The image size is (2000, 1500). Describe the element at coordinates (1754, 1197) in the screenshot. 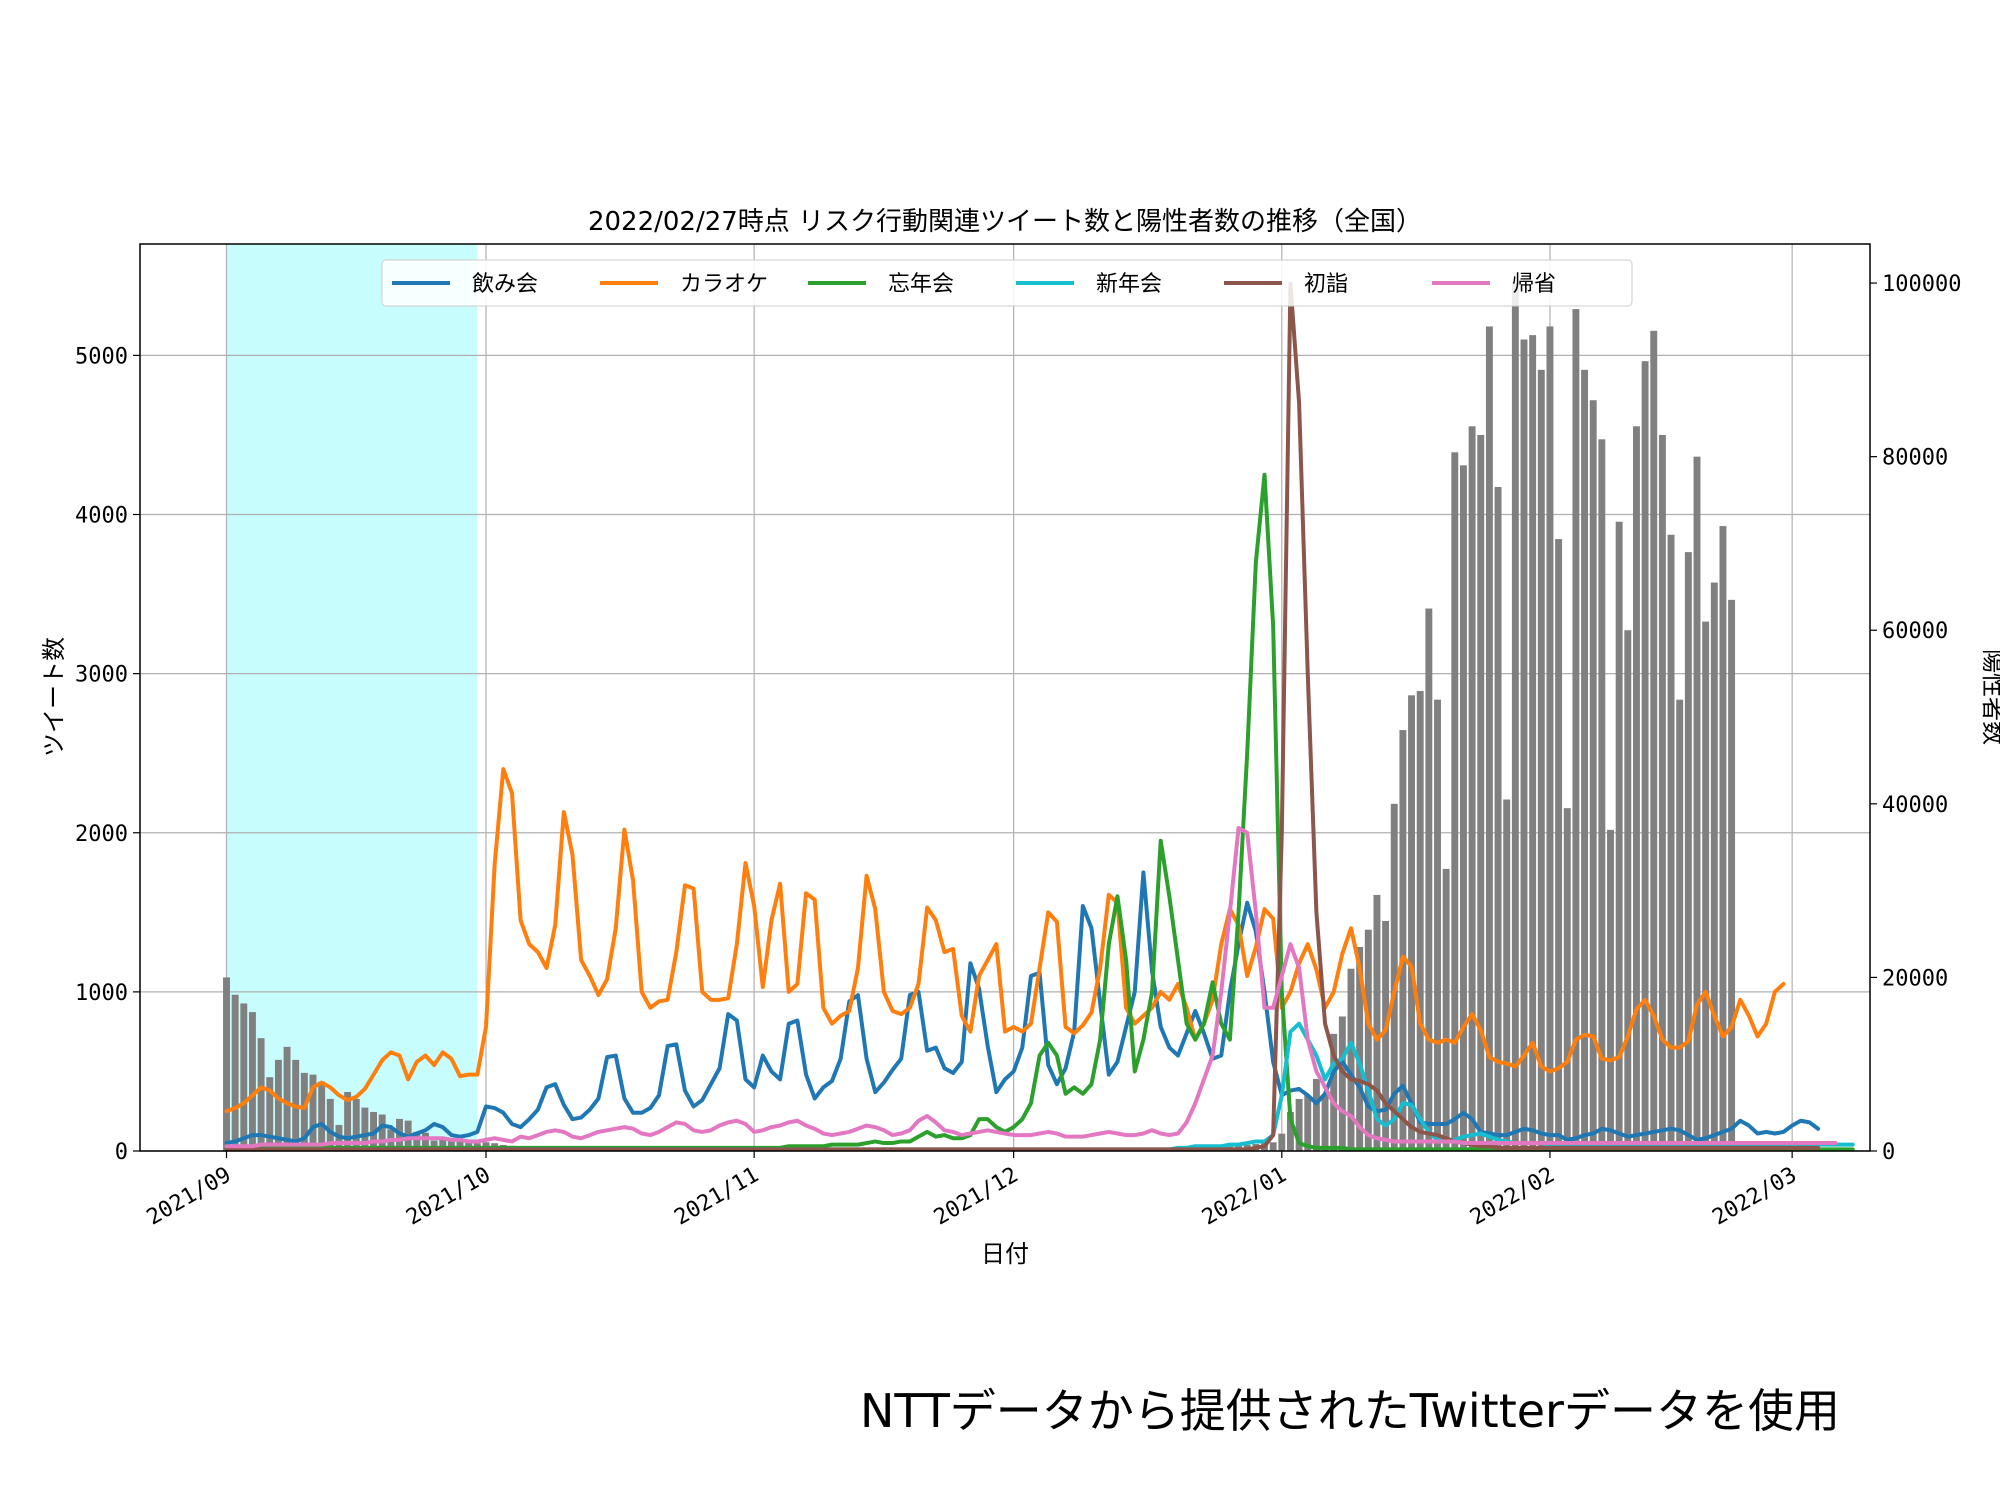

I see `x-tick-label: 2022/03` at that location.